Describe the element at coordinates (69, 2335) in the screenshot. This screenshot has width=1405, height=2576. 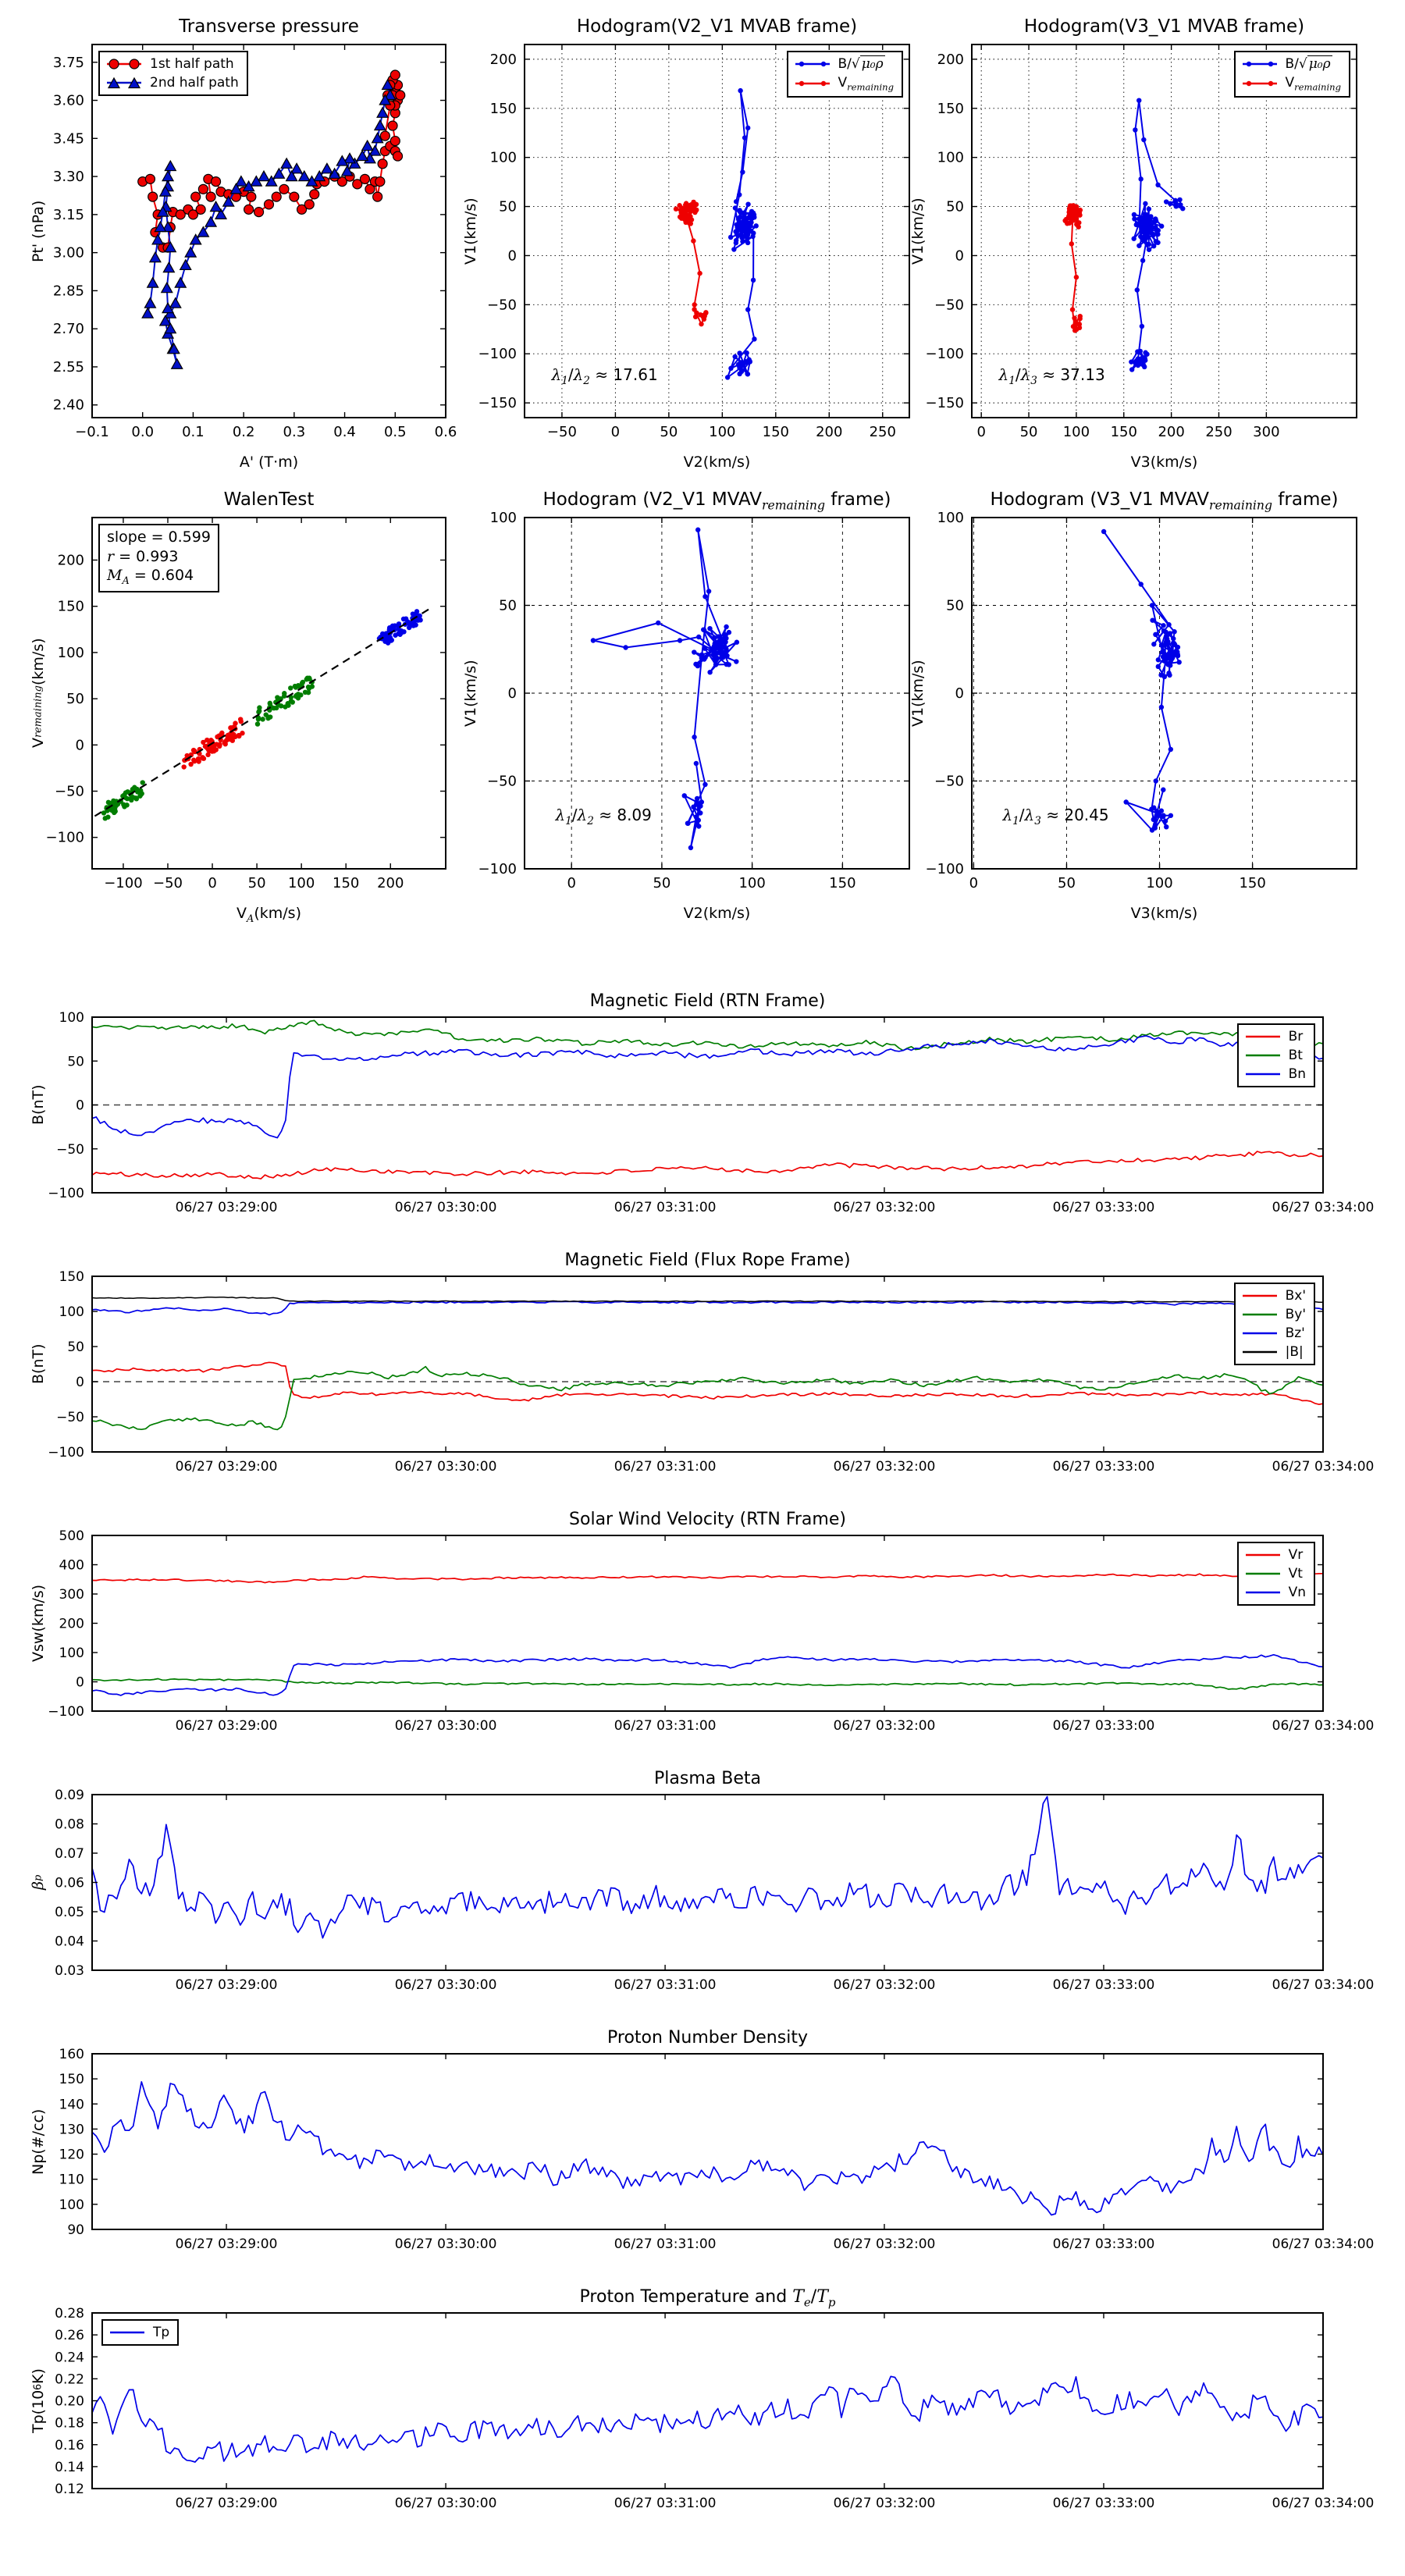
I see `svg-text: 0.26` at that location.